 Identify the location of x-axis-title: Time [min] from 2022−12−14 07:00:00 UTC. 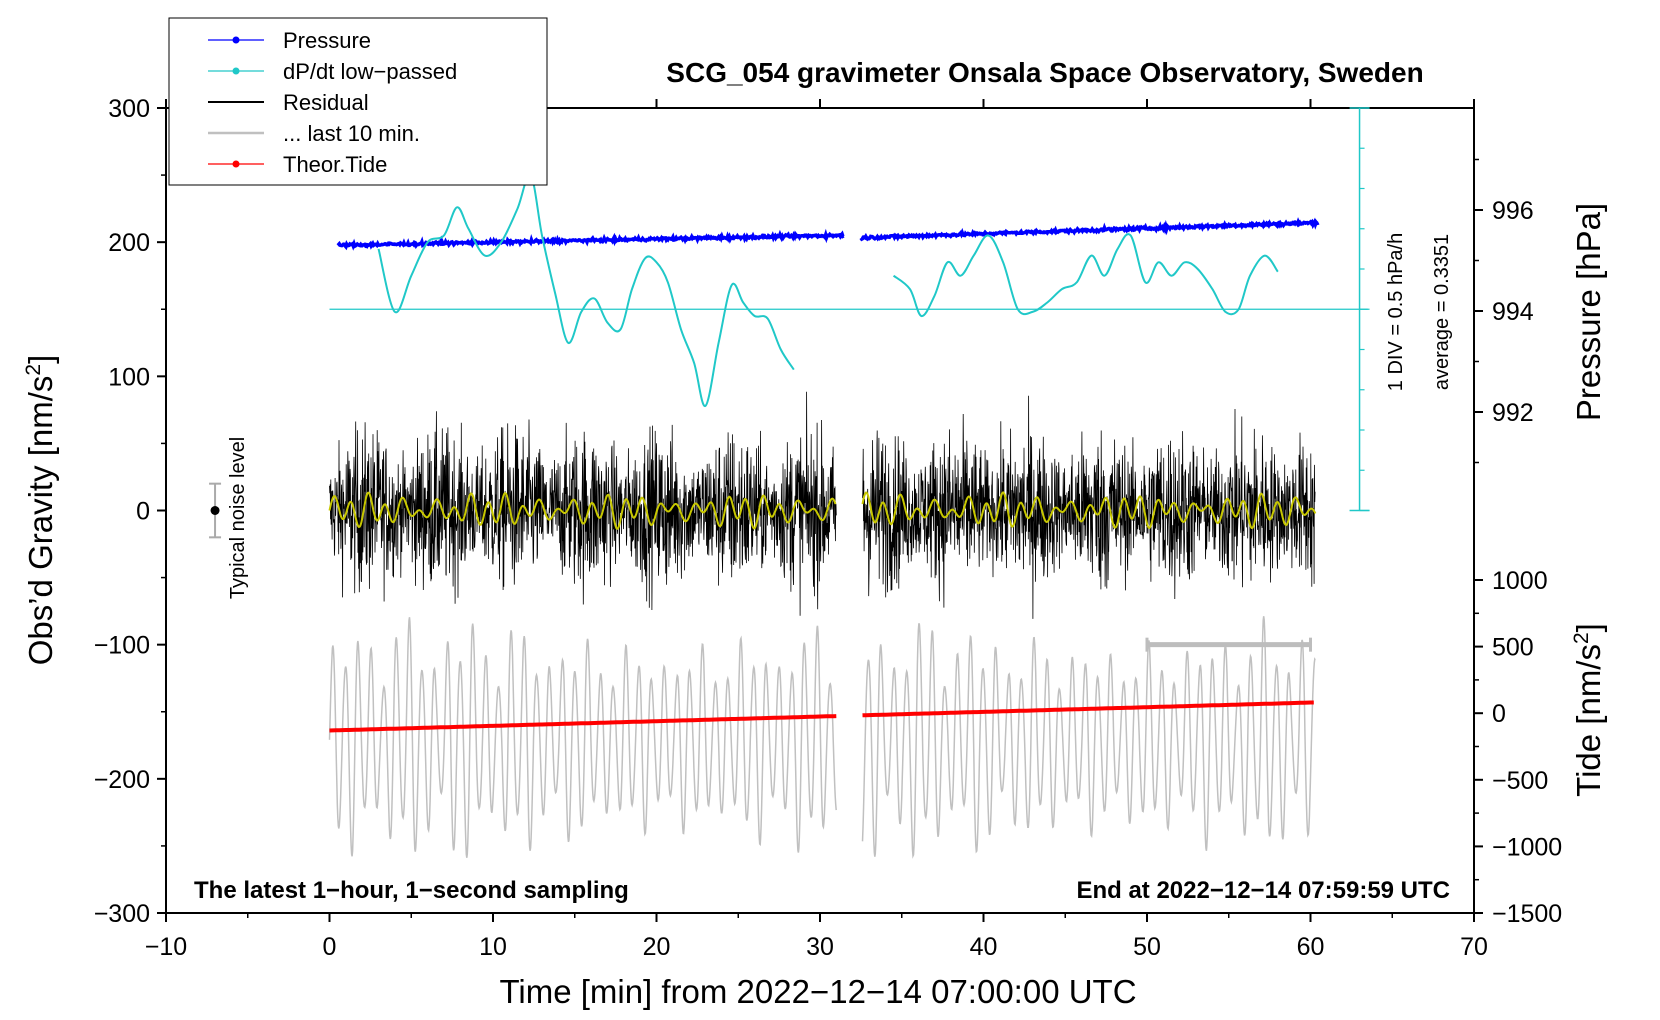
(817, 991).